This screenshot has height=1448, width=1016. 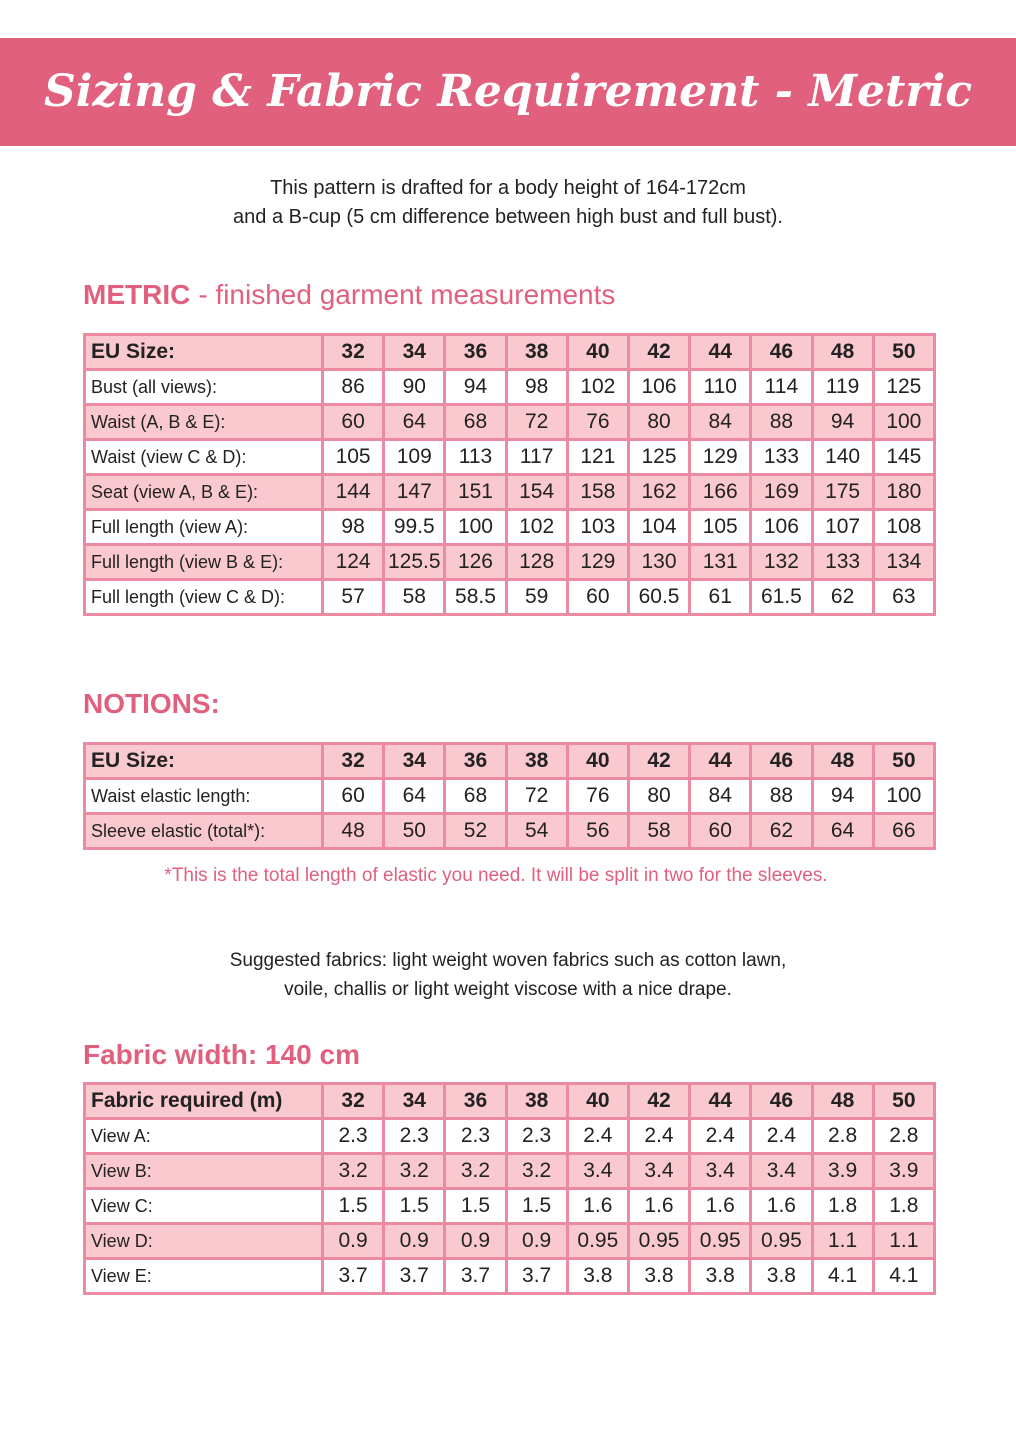 I want to click on cell: 113, so click(x=475, y=457).